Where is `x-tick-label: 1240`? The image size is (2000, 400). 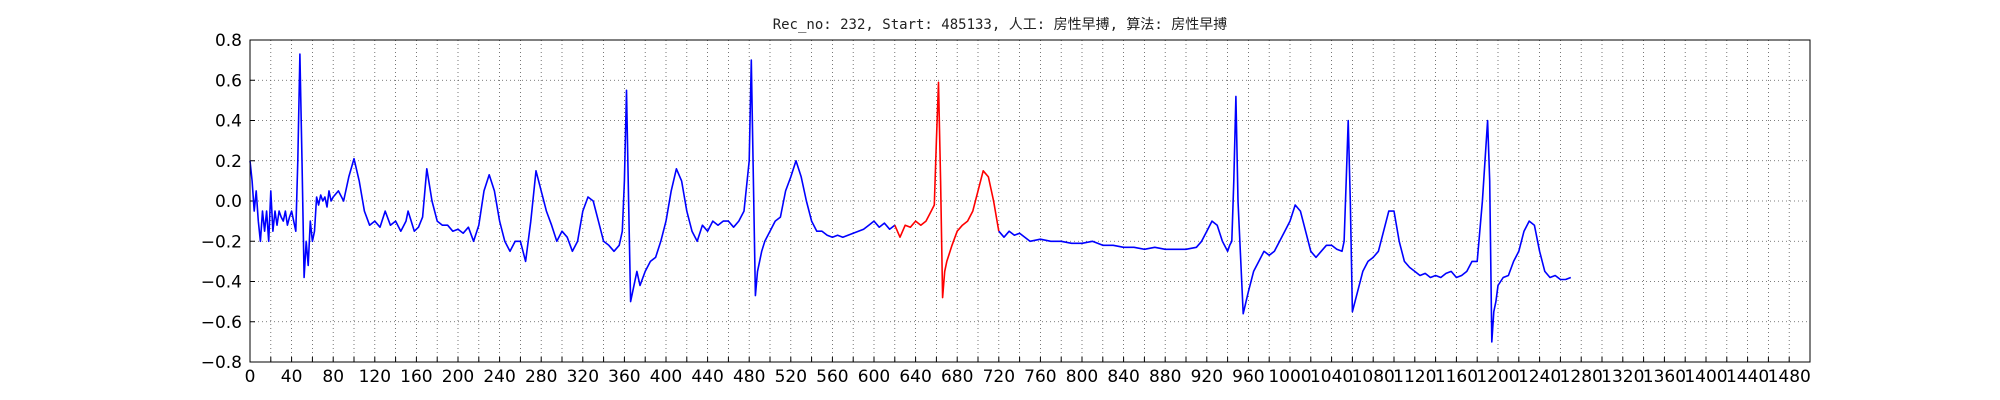
x-tick-label: 1240 is located at coordinates (1539, 377).